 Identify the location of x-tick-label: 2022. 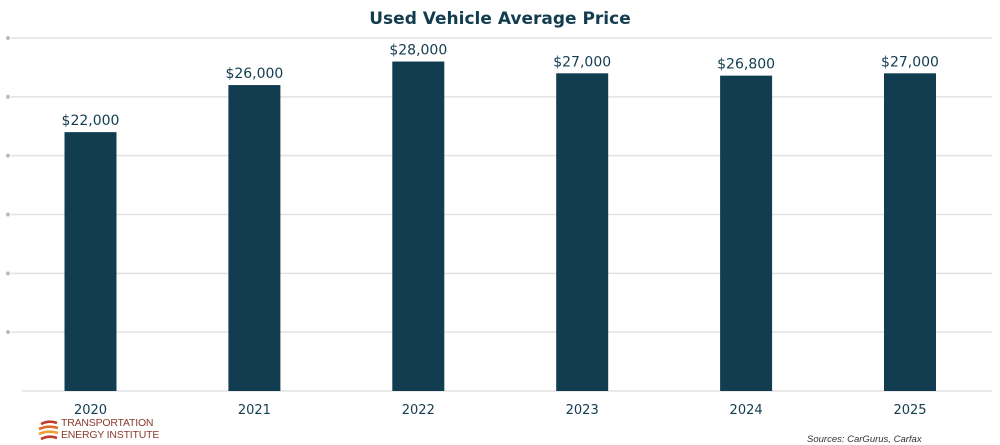
(418, 410).